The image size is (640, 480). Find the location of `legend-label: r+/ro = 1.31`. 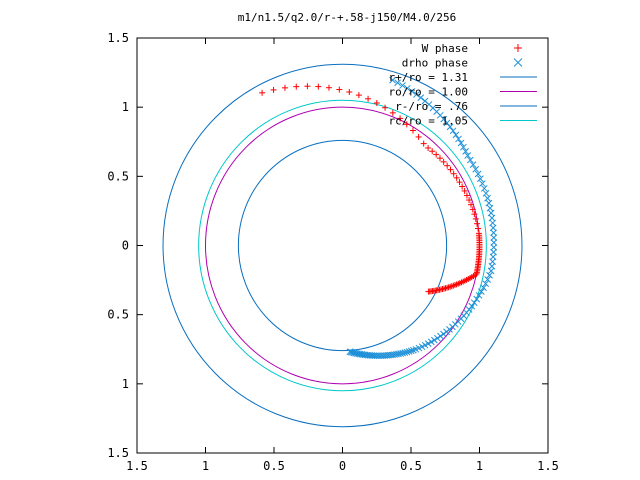

legend-label: r+/ro = 1.31 is located at coordinates (428, 77).